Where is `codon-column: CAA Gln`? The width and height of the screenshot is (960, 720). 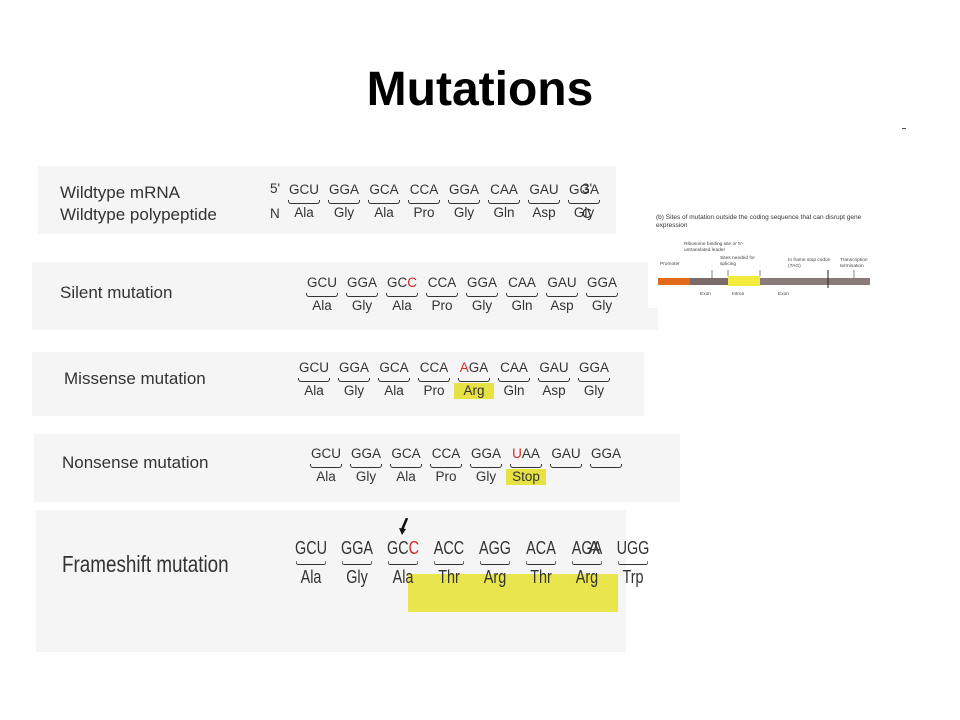
codon-column: CAA Gln is located at coordinates (522, 294).